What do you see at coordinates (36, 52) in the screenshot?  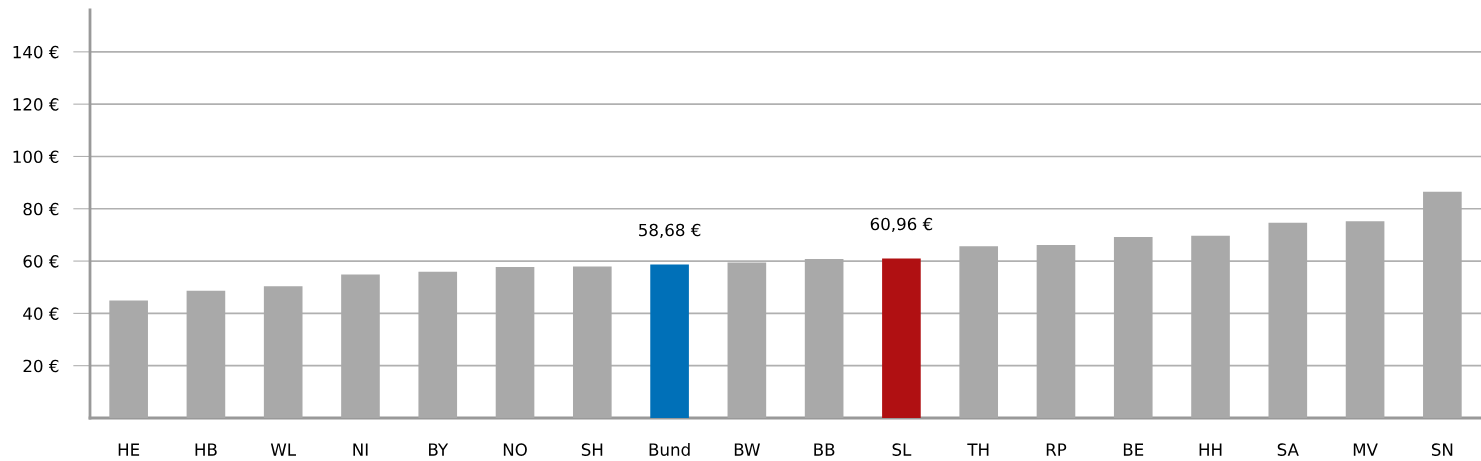 I see `y-tick-label: 140 €` at bounding box center [36, 52].